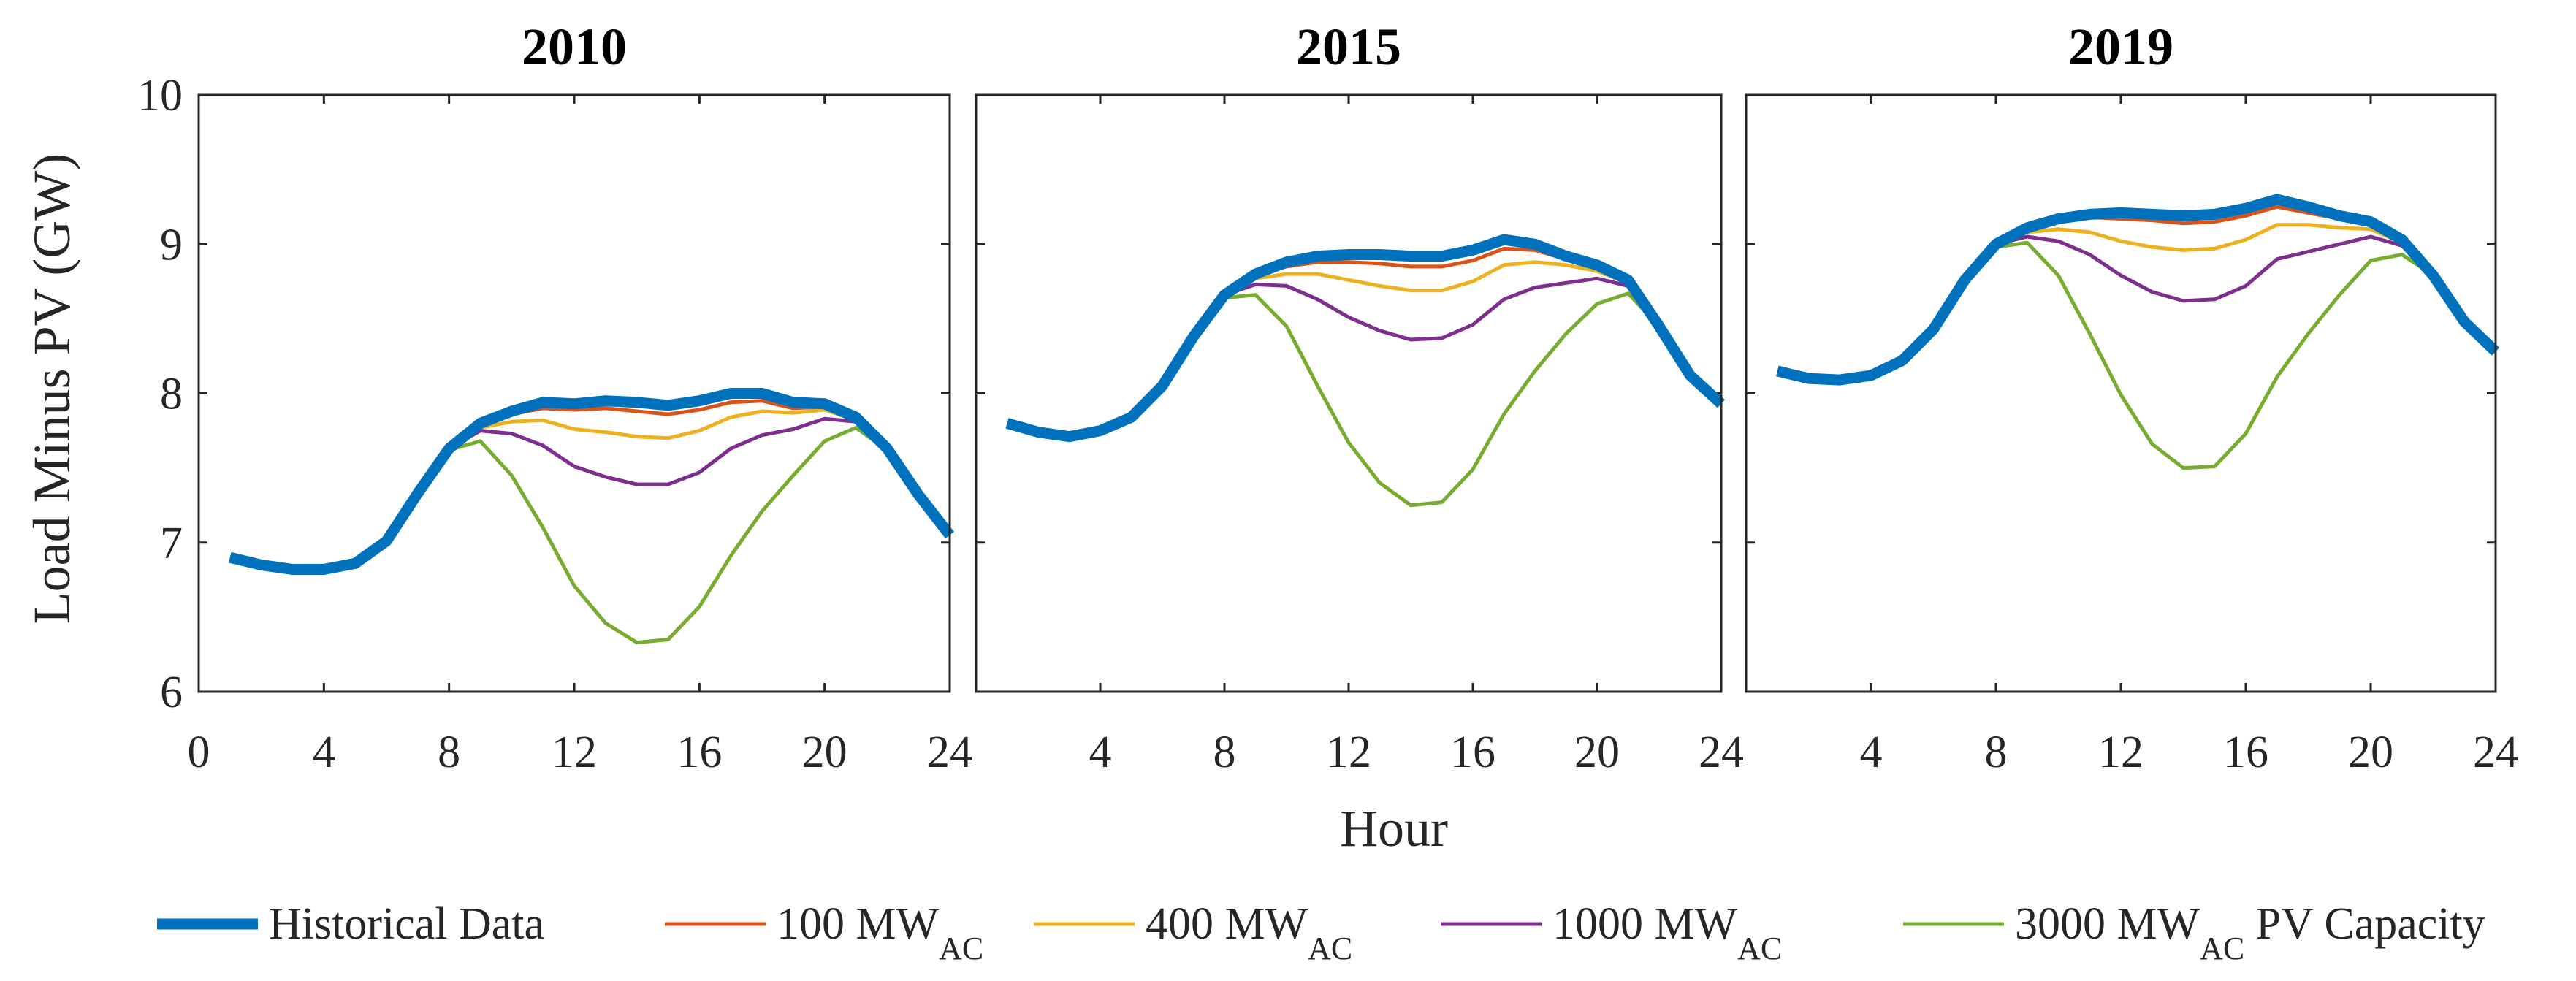 The height and width of the screenshot is (981, 2576). Describe the element at coordinates (171, 245) in the screenshot. I see `y-tick-label: 9` at that location.